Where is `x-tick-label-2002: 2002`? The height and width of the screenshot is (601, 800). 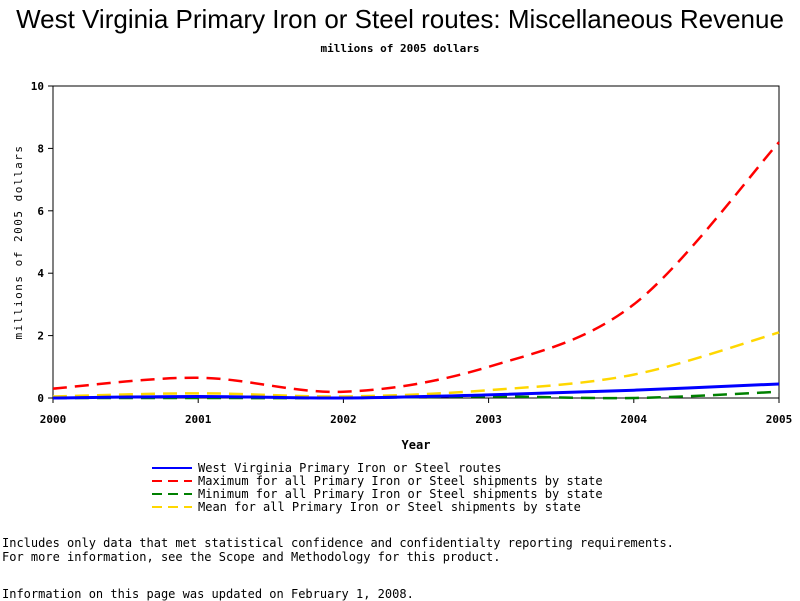 x-tick-label-2002: 2002 is located at coordinates (343, 419).